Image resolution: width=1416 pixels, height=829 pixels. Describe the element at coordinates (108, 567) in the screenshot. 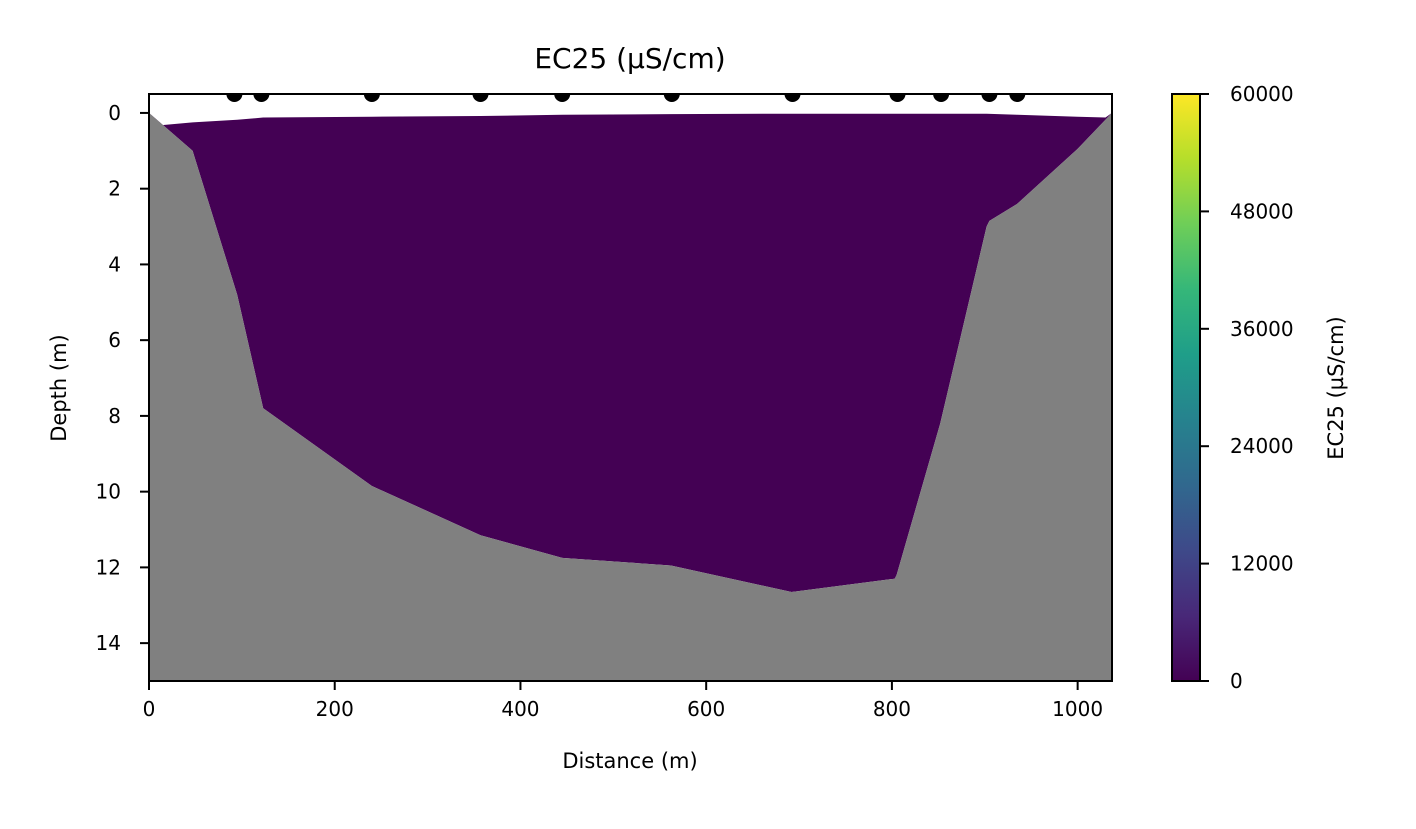

I see `y-tick-label: 12` at that location.